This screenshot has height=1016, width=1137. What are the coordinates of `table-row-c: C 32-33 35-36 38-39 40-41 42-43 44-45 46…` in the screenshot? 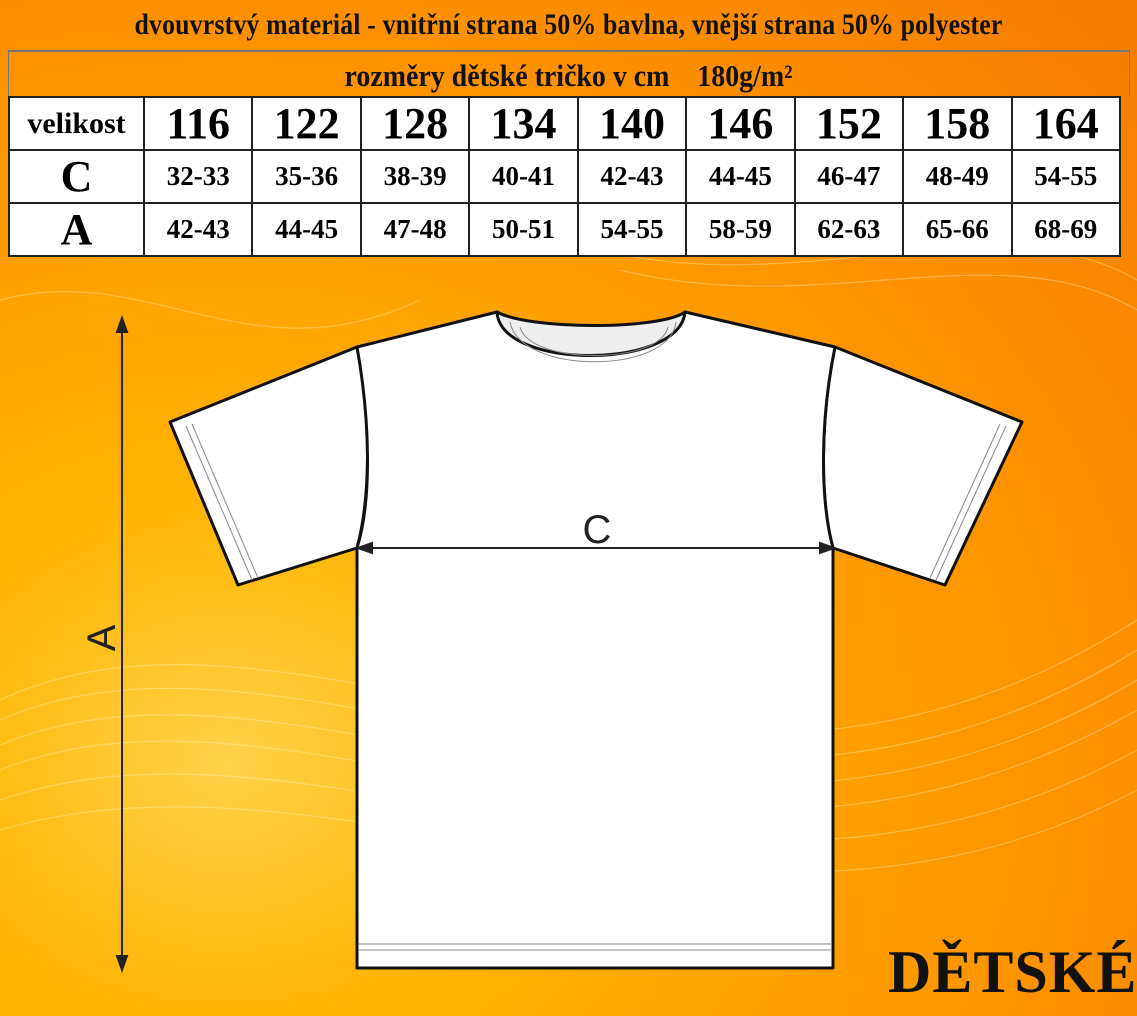 It's located at (564, 176).